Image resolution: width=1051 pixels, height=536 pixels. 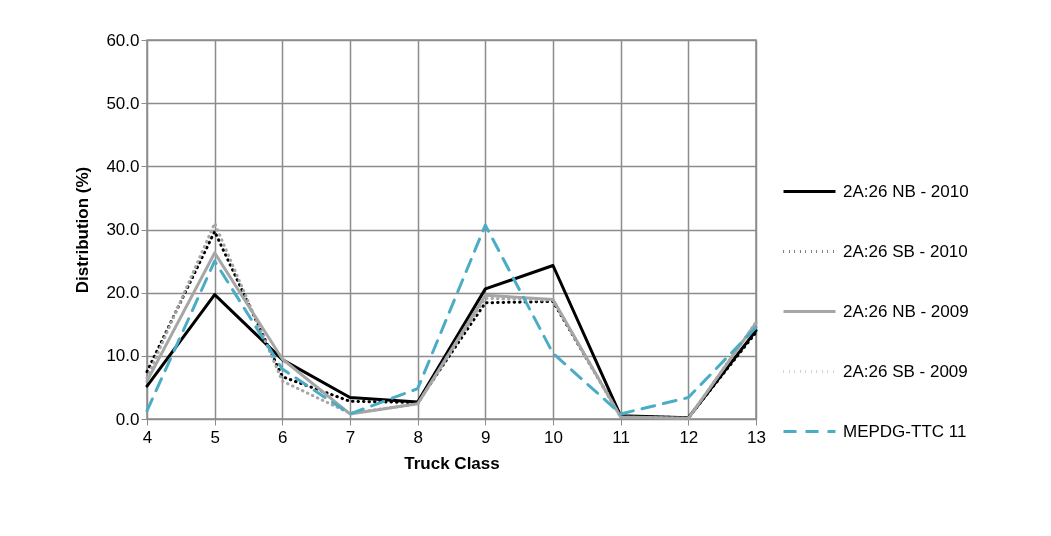 I want to click on y-tick-label: 60.0, so click(x=123, y=40).